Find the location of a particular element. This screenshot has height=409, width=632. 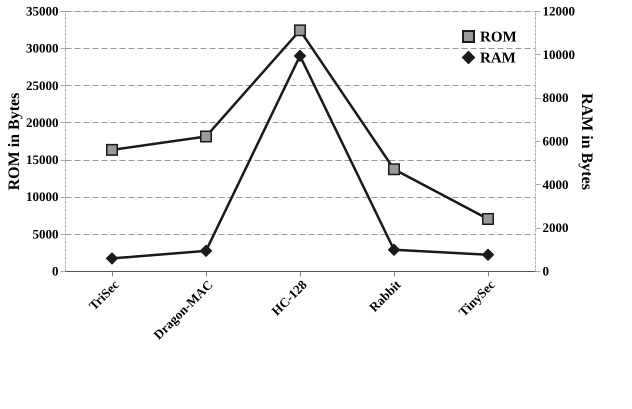

y-tick-label: 10000 is located at coordinates (42, 196).